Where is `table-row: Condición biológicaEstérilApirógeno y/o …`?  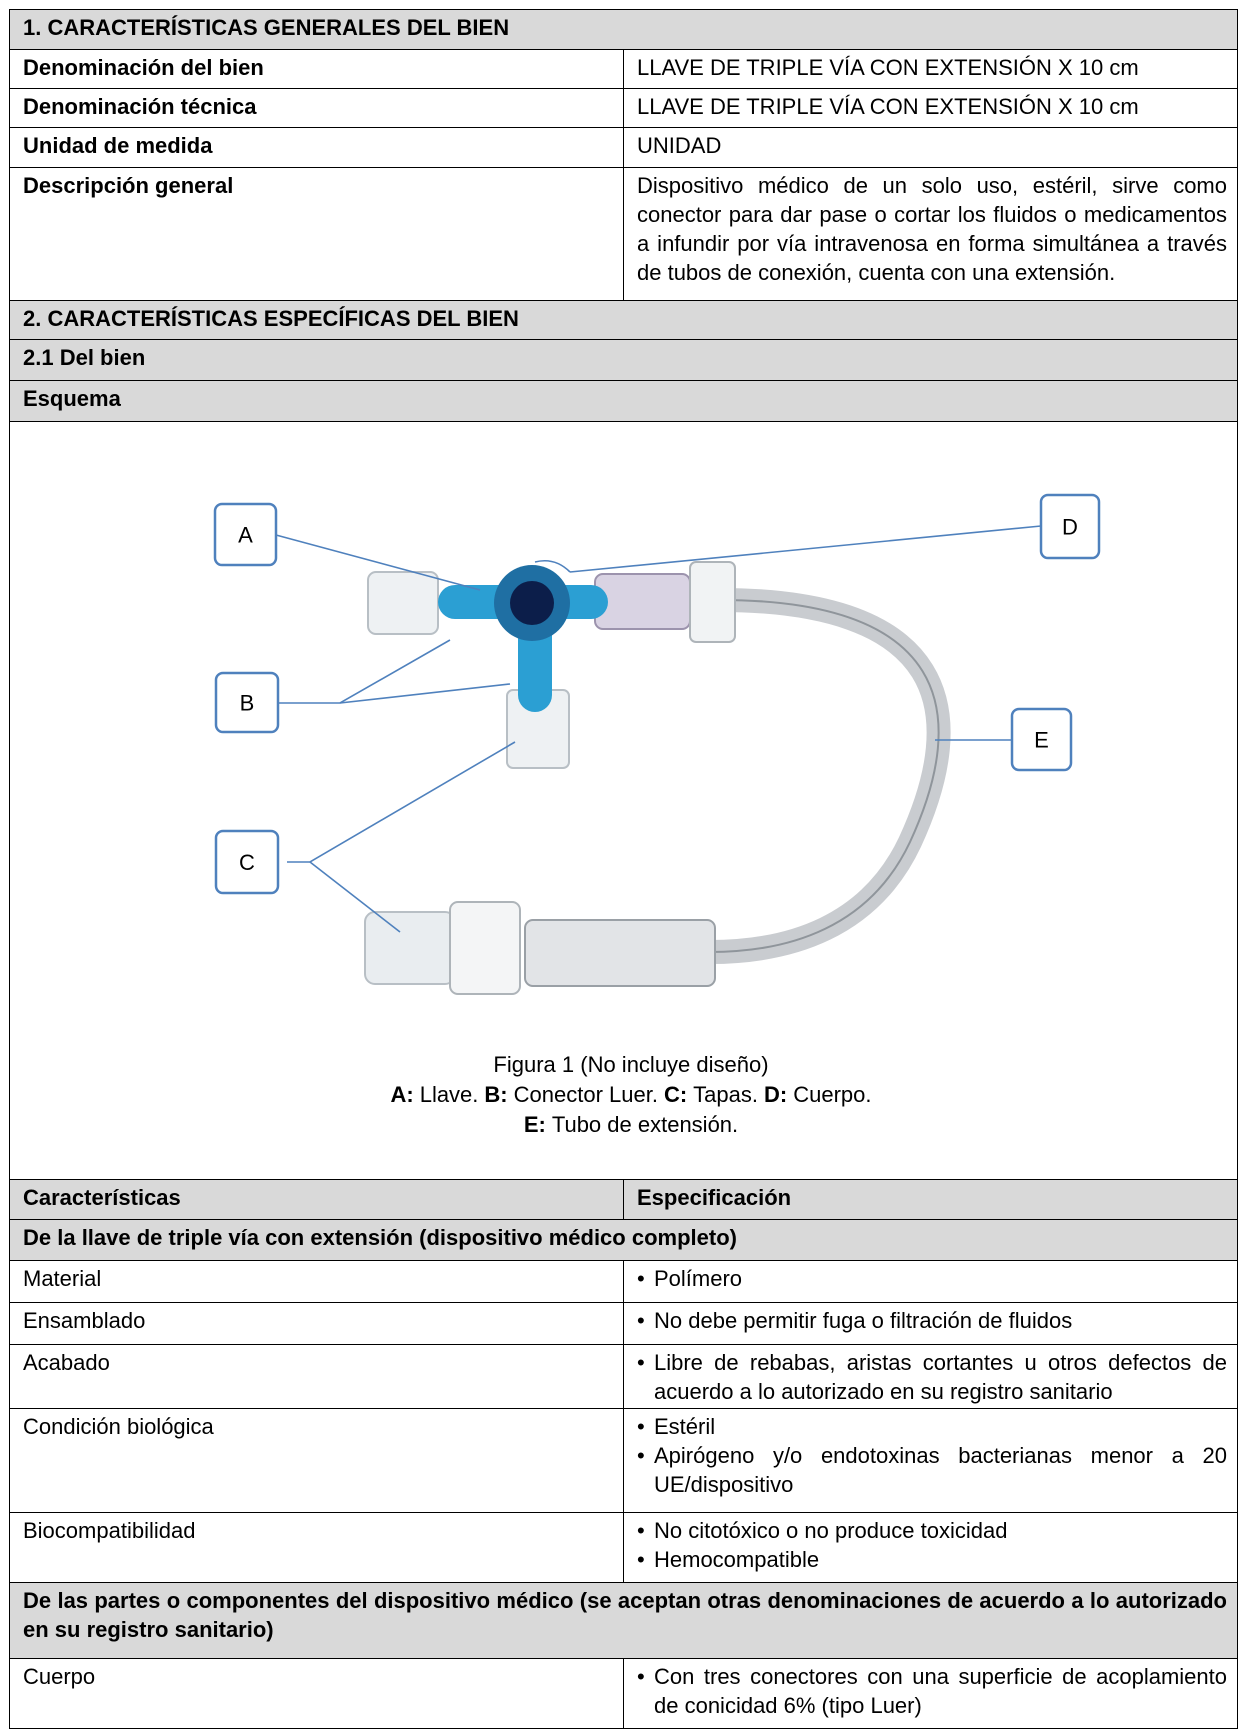 table-row: Condición biológicaEstérilApirógeno y/o … is located at coordinates (623, 1460).